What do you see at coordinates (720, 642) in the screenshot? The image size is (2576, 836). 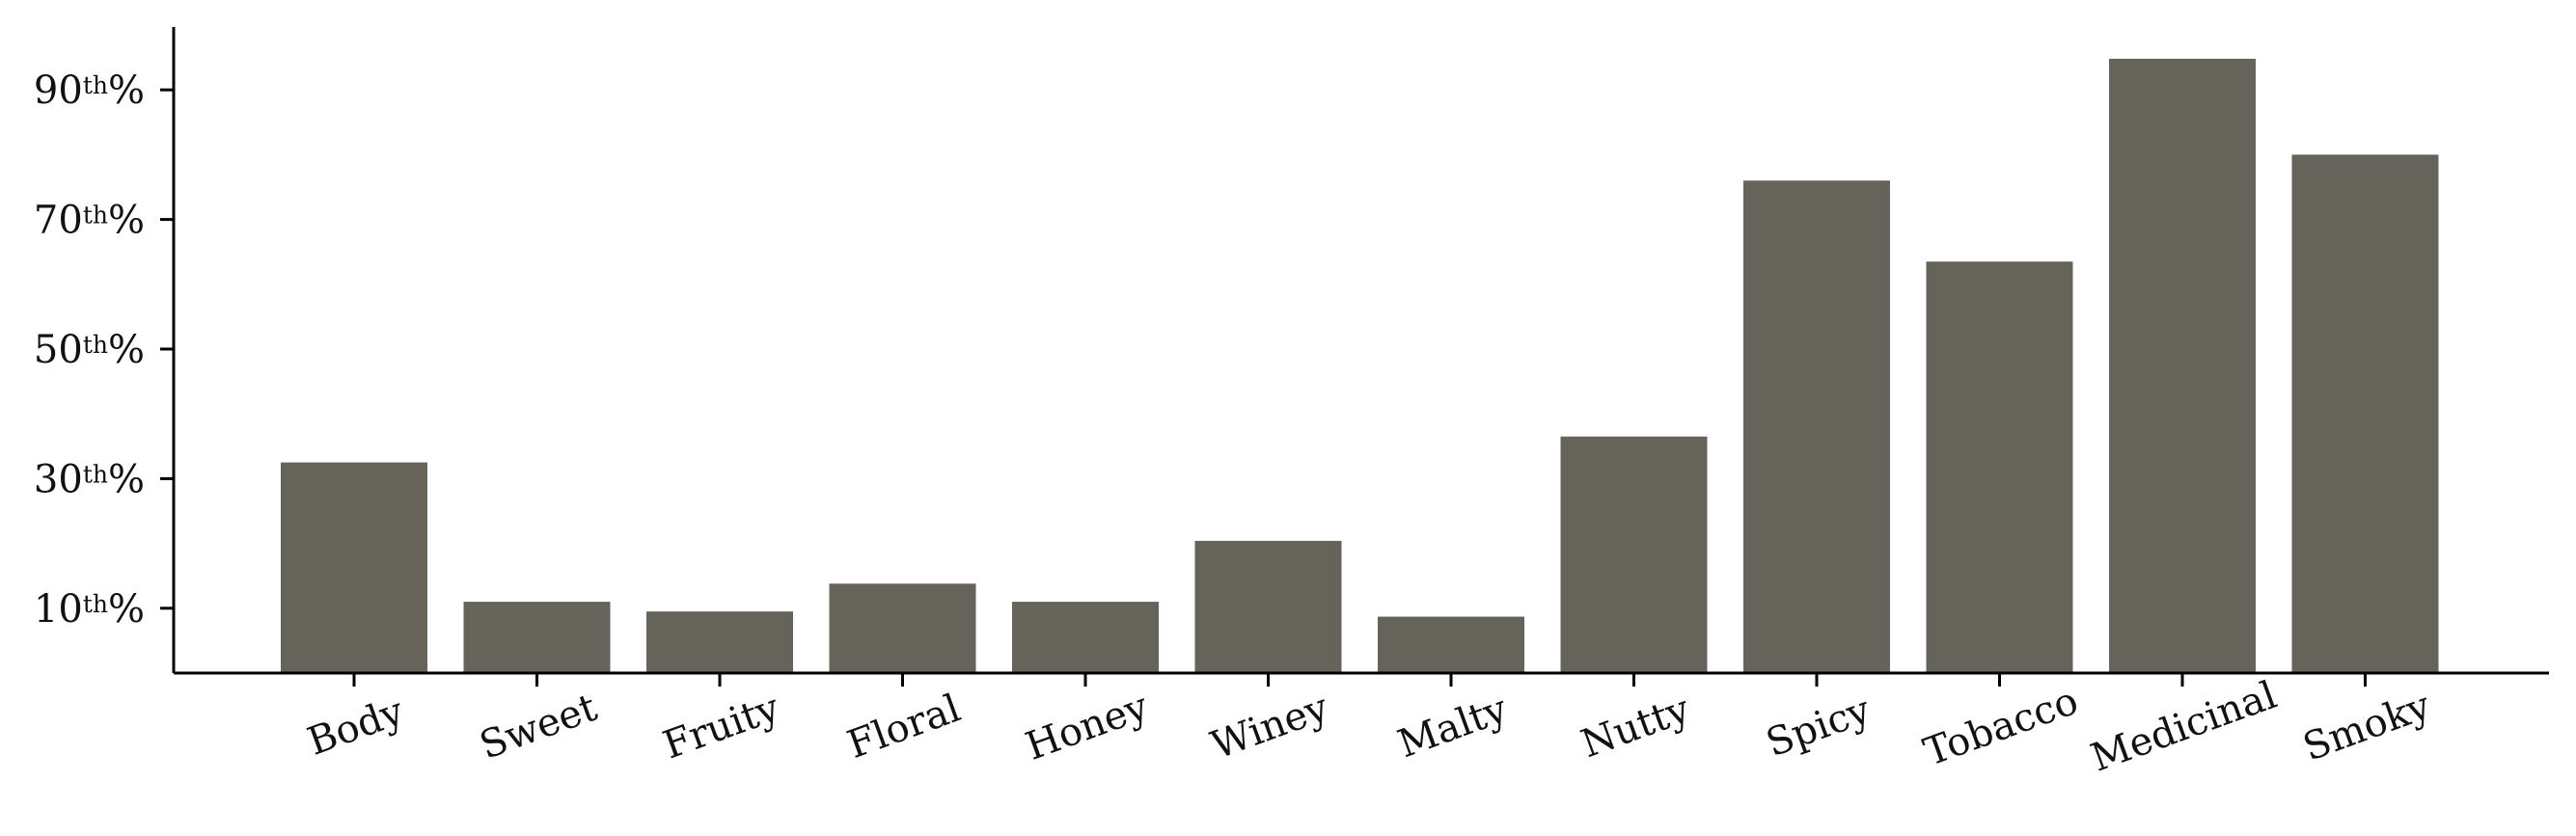 I see `bar-fruity` at bounding box center [720, 642].